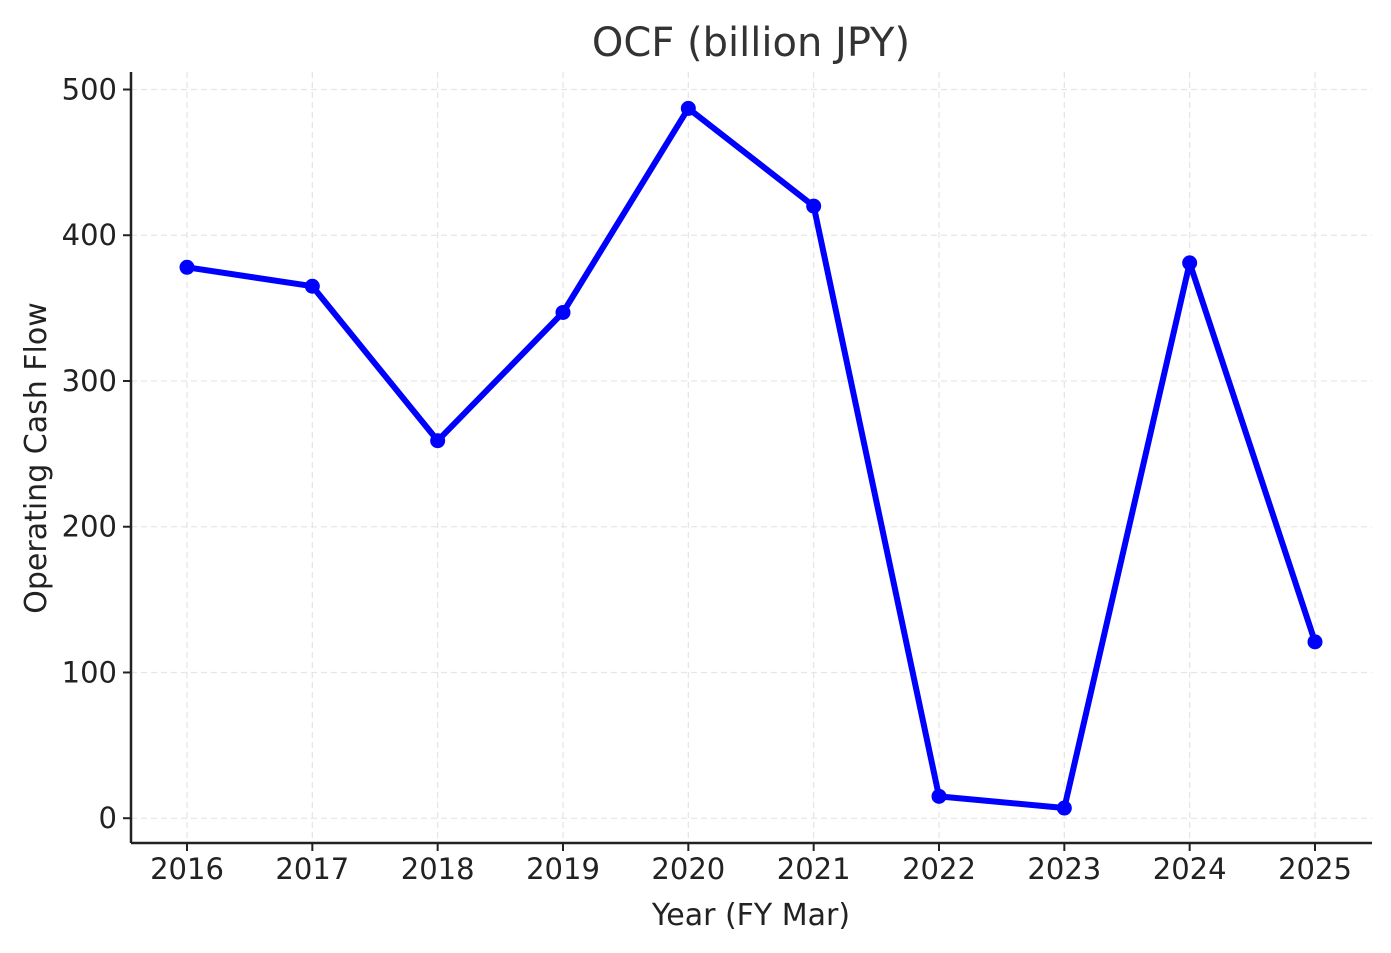  I want to click on data-point-2017, so click(312, 286).